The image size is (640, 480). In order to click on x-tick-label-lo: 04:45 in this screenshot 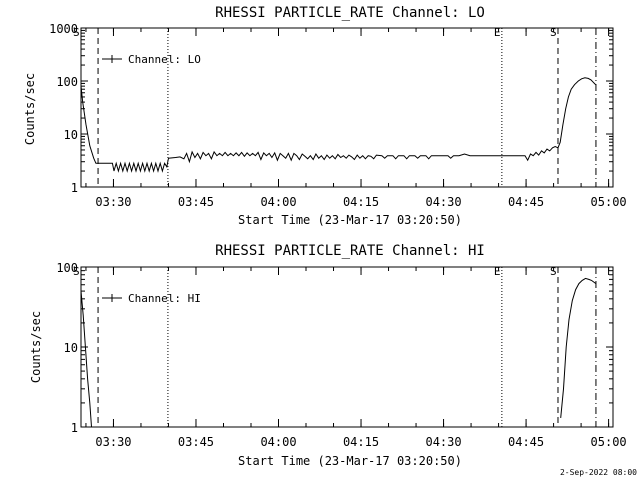, I will do `click(526, 202)`.